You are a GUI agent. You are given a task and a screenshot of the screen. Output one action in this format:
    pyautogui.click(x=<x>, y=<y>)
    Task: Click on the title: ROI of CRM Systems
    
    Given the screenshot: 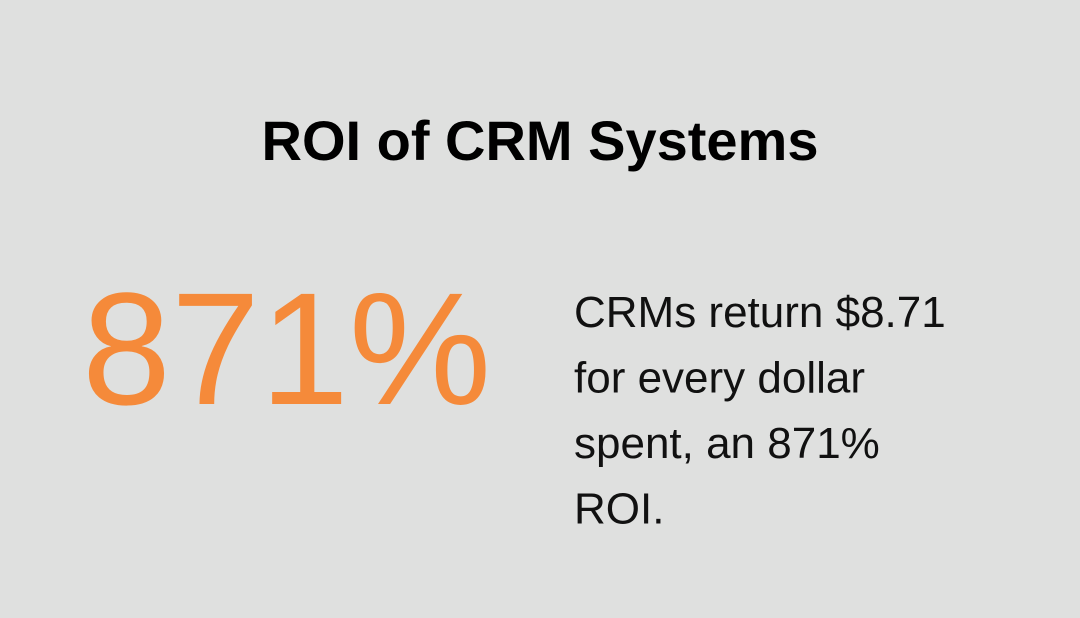 What is the action you would take?
    pyautogui.click(x=540, y=140)
    